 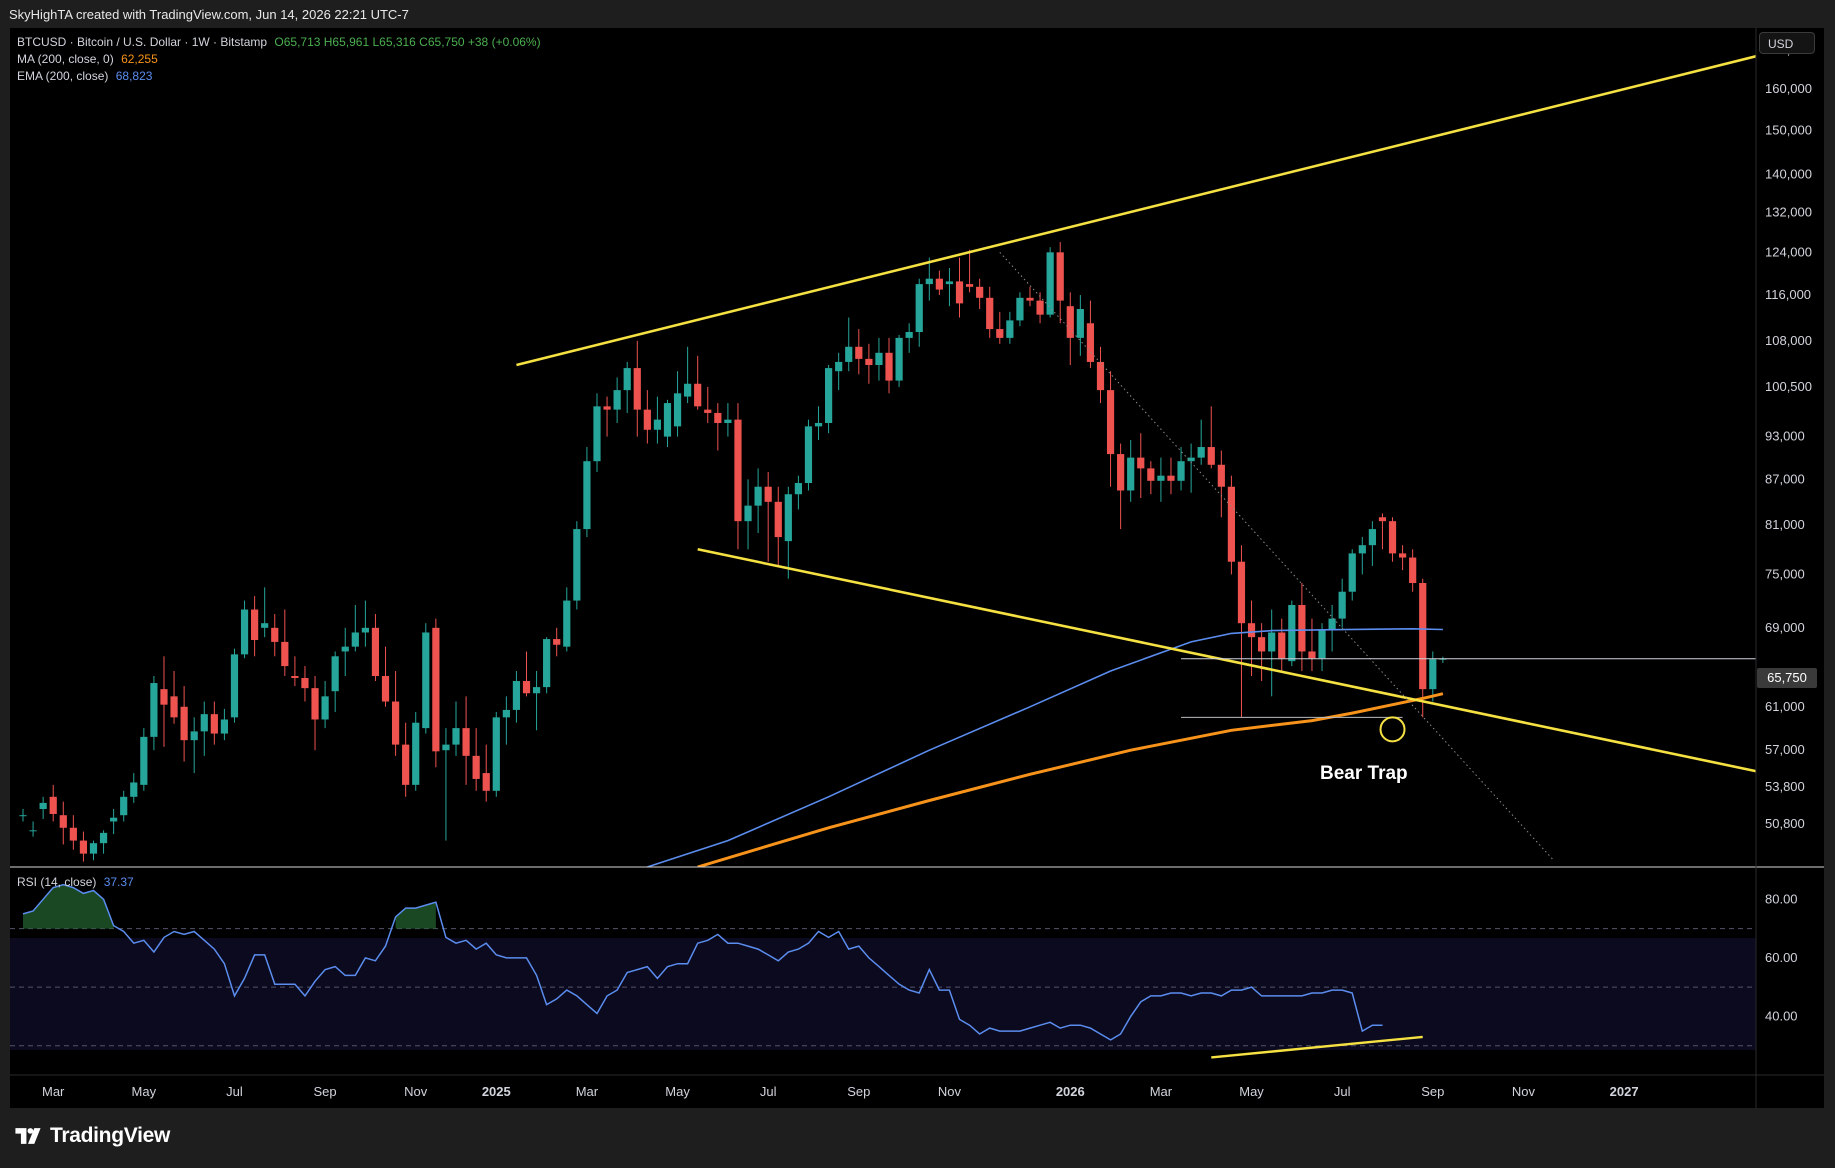 I want to click on ema-legend: EMA (200, close) 68,823, so click(x=86, y=76).